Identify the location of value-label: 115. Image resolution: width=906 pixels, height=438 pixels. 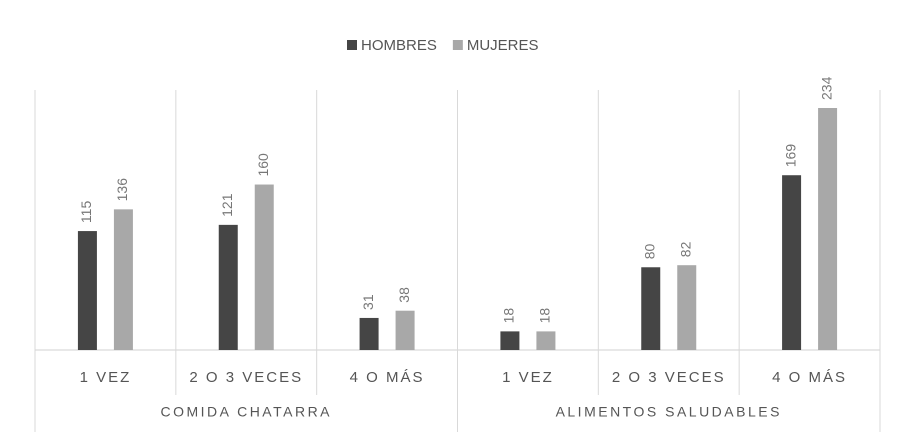
(86, 212).